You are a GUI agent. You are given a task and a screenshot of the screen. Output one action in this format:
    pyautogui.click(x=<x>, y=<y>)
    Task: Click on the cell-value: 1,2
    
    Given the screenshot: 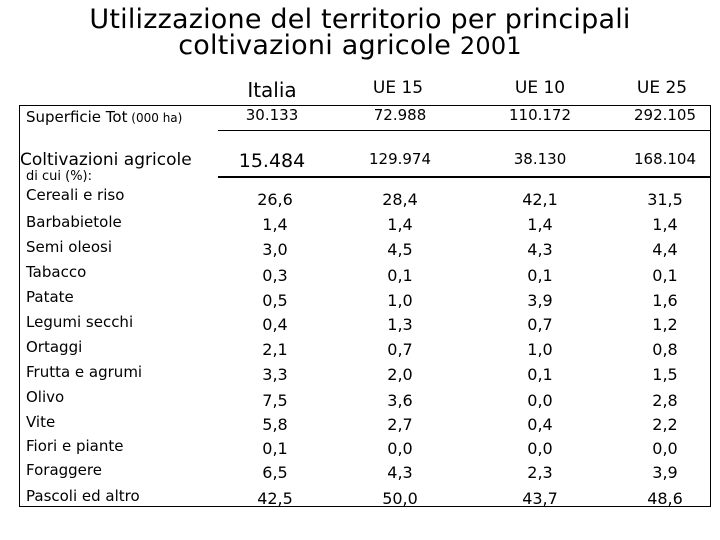 What is the action you would take?
    pyautogui.click(x=665, y=324)
    